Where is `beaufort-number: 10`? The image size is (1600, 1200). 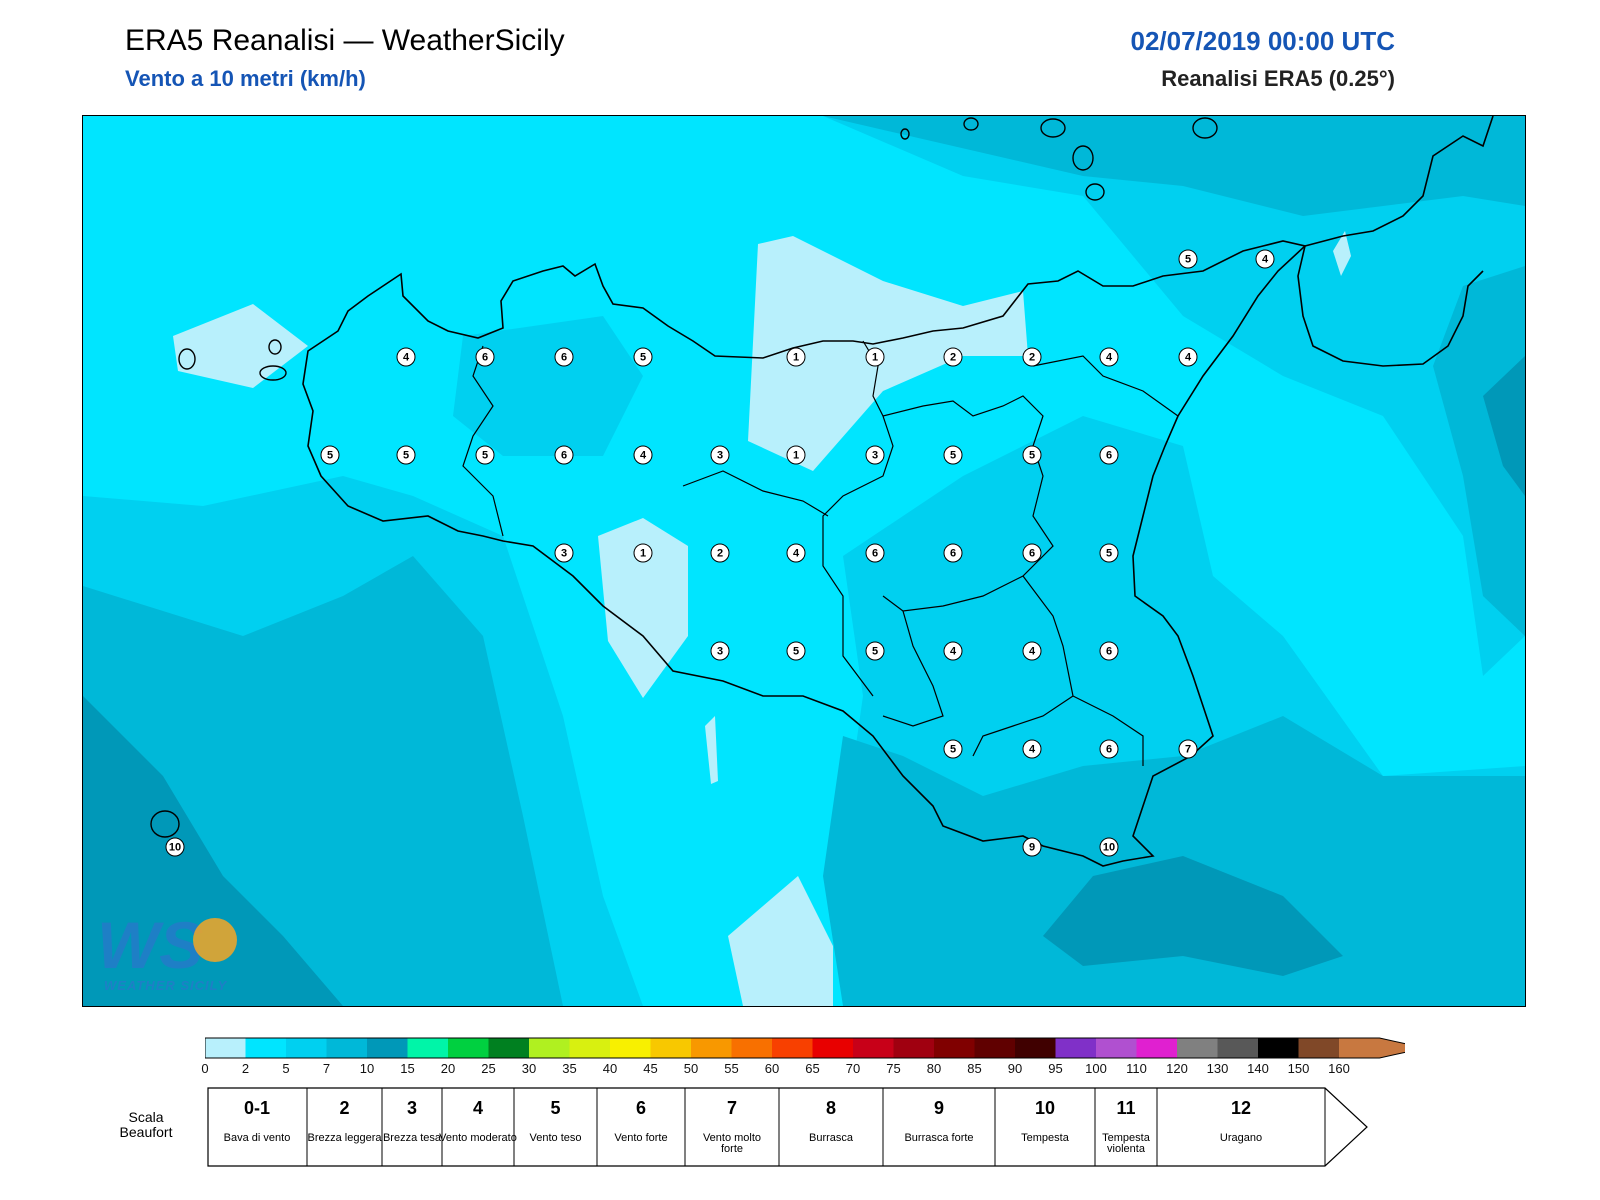
beaufort-number: 10 is located at coordinates (1045, 1108).